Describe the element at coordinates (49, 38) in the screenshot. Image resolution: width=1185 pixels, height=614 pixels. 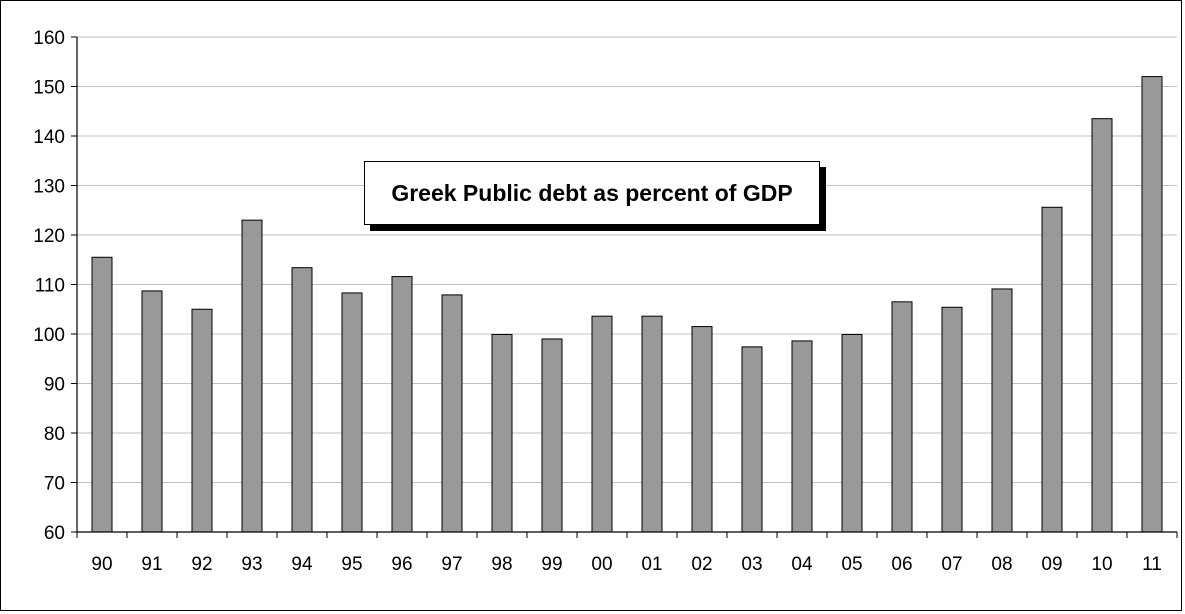
I see `y-tick-label-160: 160` at that location.